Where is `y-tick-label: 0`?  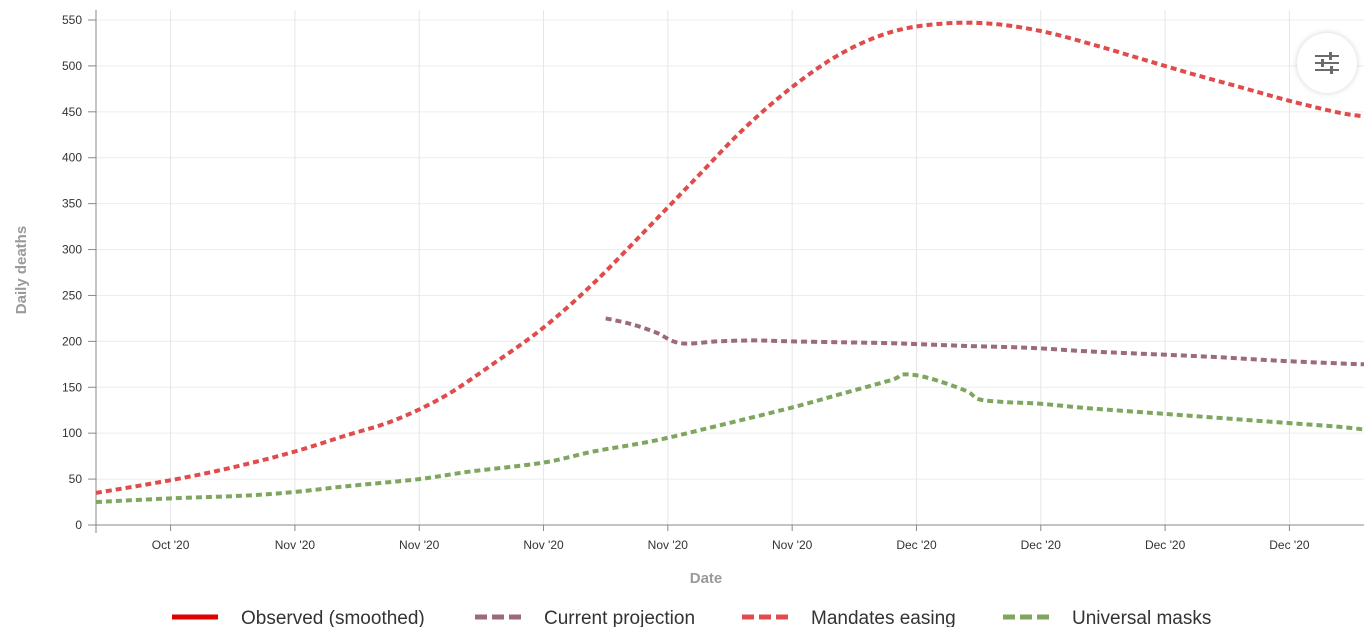 y-tick-label: 0 is located at coordinates (78, 525).